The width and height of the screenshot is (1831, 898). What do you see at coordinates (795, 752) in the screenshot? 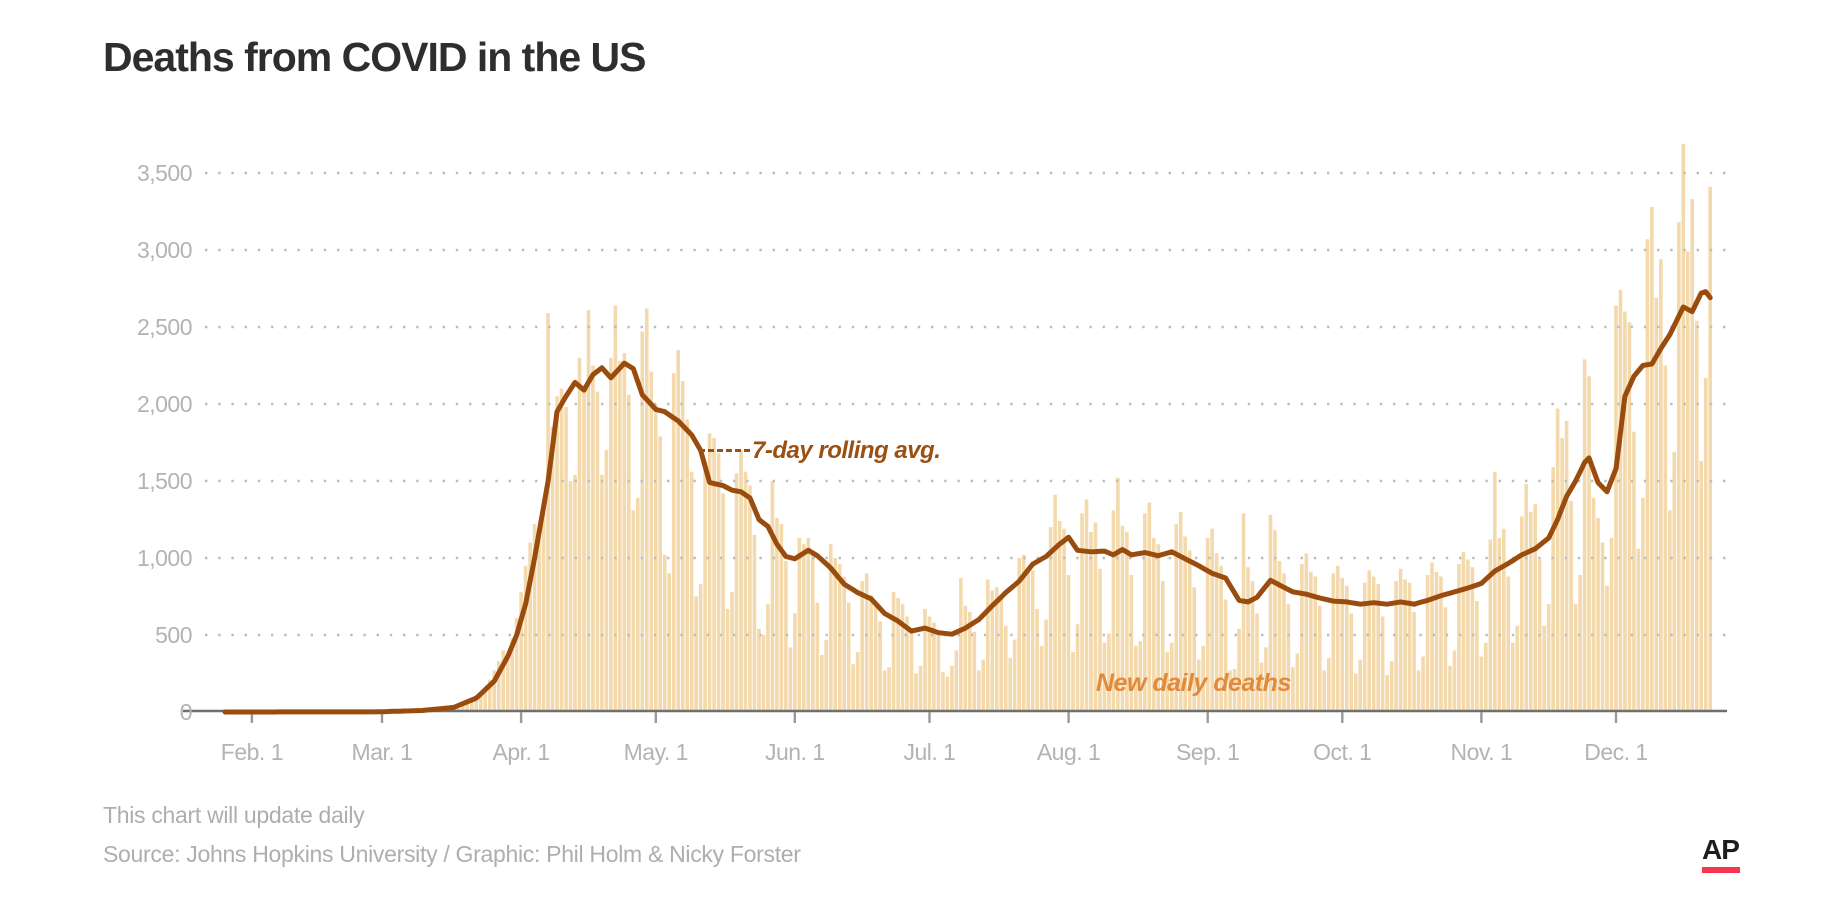
I see `x-axis-label: Jun. 1` at bounding box center [795, 752].